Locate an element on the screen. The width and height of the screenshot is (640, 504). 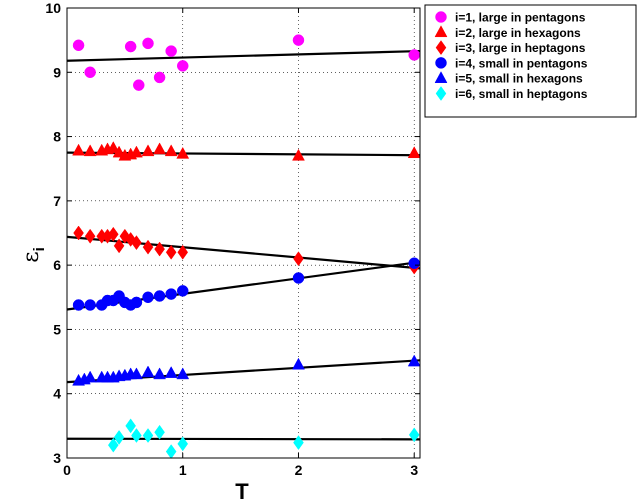
x-tick-label: 0 is located at coordinates (67, 470).